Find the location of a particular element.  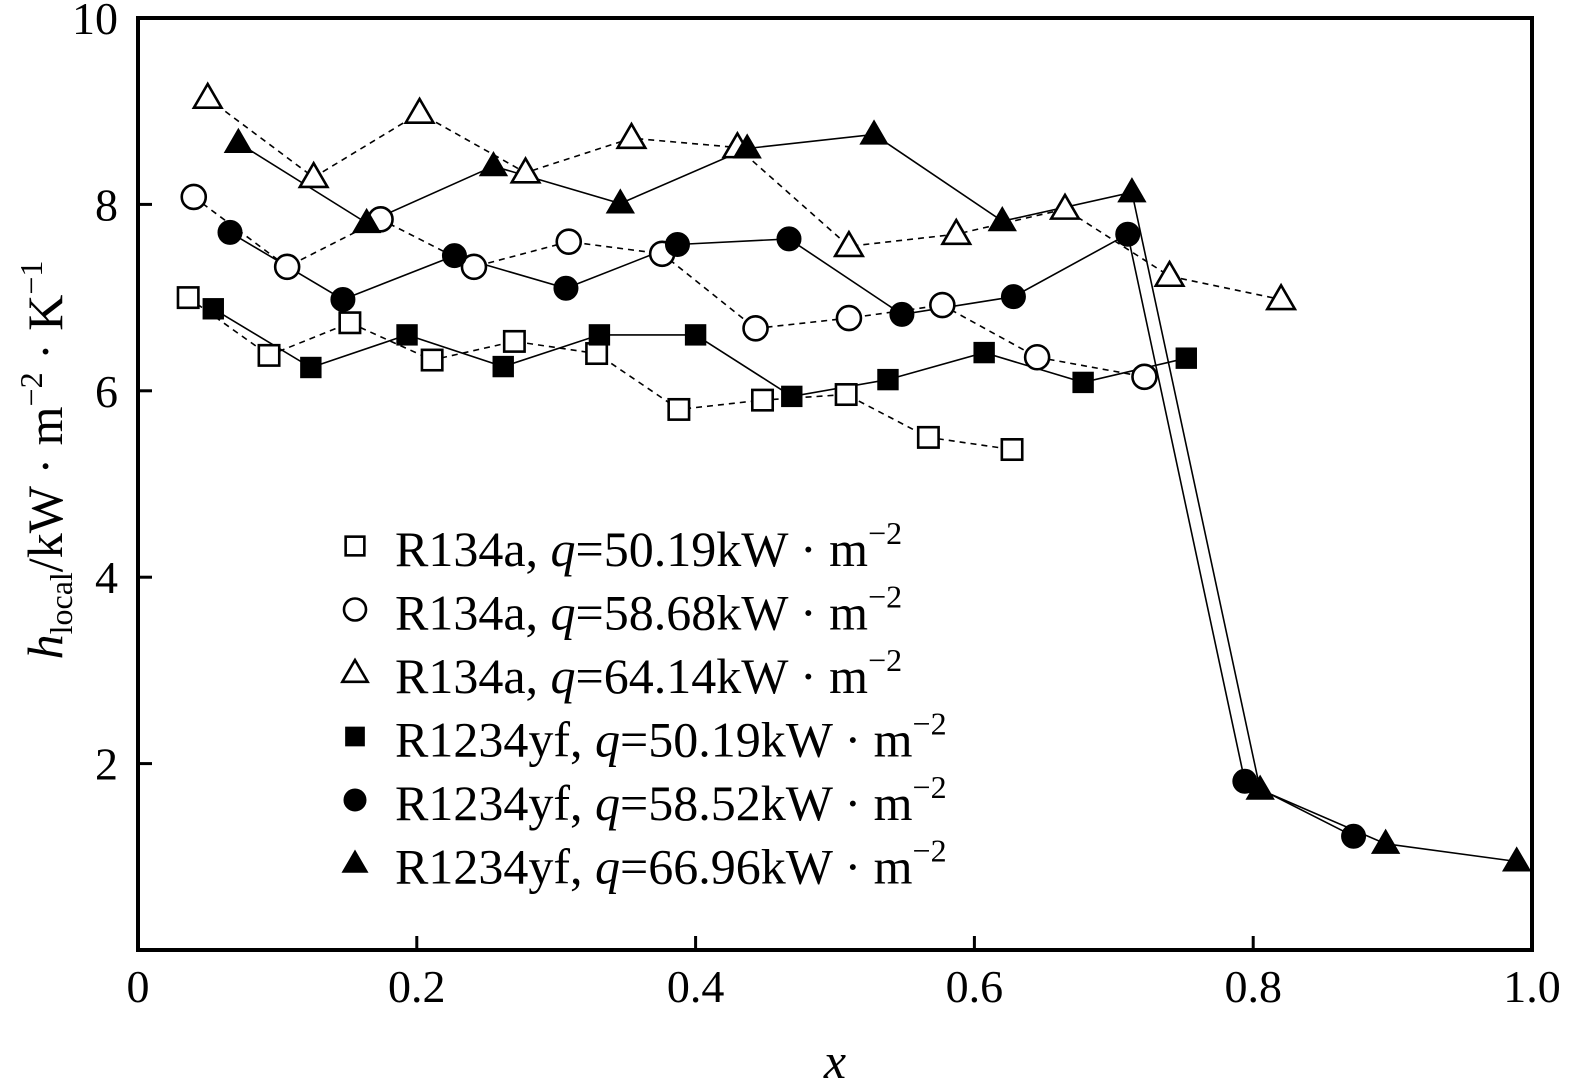

legend-entry-3: R1234yf, q=50.19kW · m−2 is located at coordinates (671, 737).